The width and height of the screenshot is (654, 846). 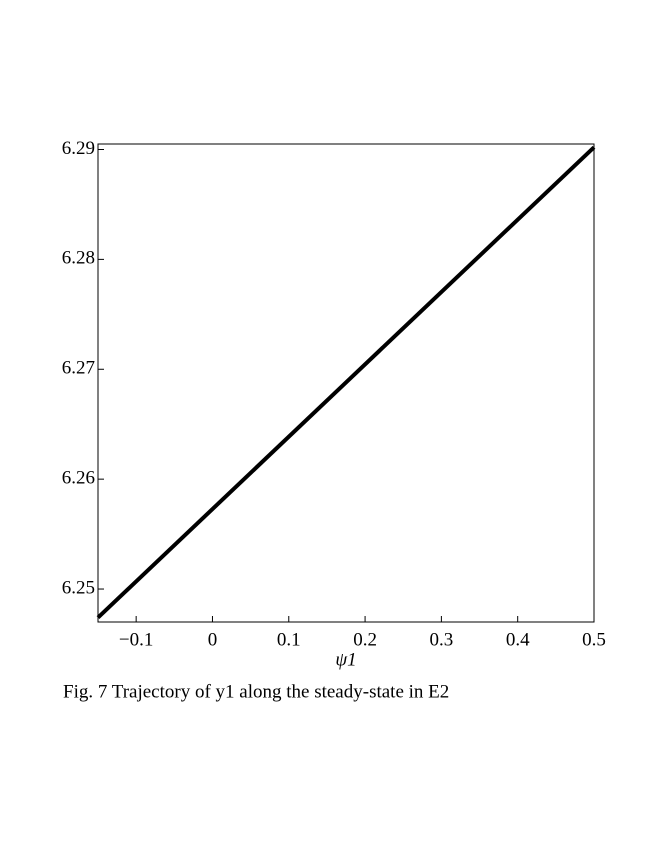 I want to click on x-tick-label: 0.5, so click(x=594, y=639).